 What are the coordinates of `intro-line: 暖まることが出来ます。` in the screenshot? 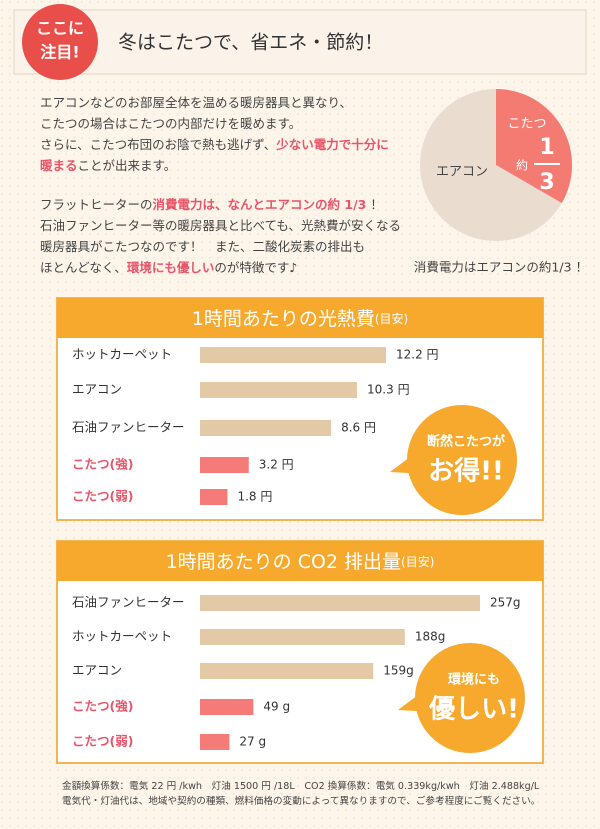 It's located at (108, 165).